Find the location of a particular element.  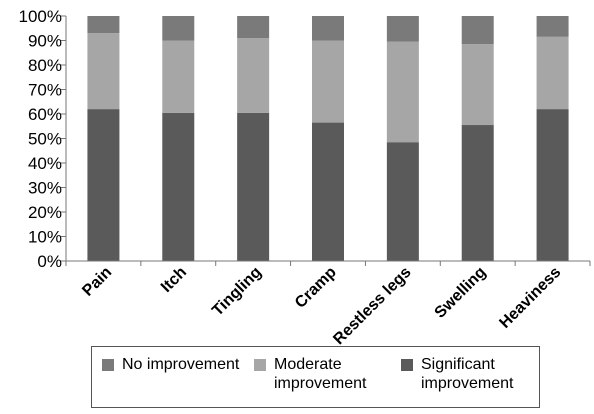

legend-label: Significant improvement is located at coordinates (467, 374).